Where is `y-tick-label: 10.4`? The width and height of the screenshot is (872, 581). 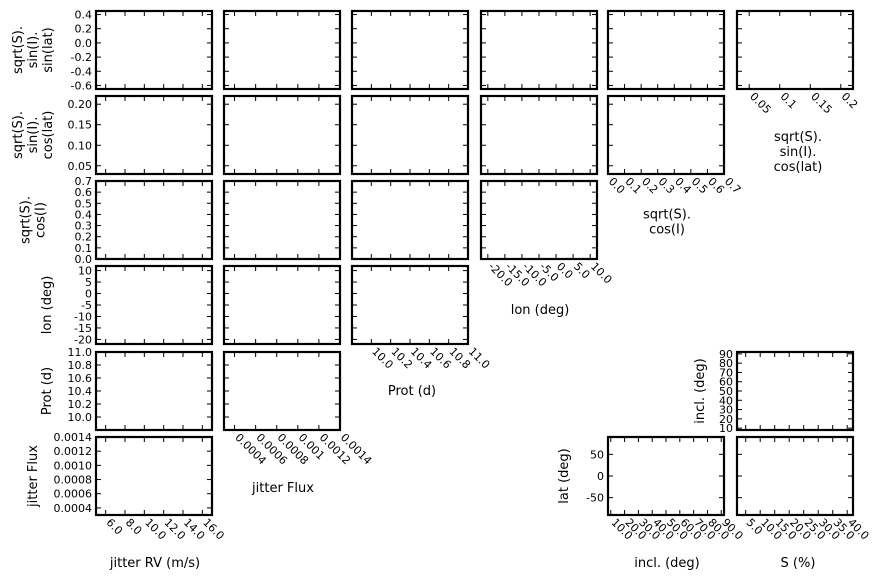
y-tick-label: 10.4 is located at coordinates (80, 391).